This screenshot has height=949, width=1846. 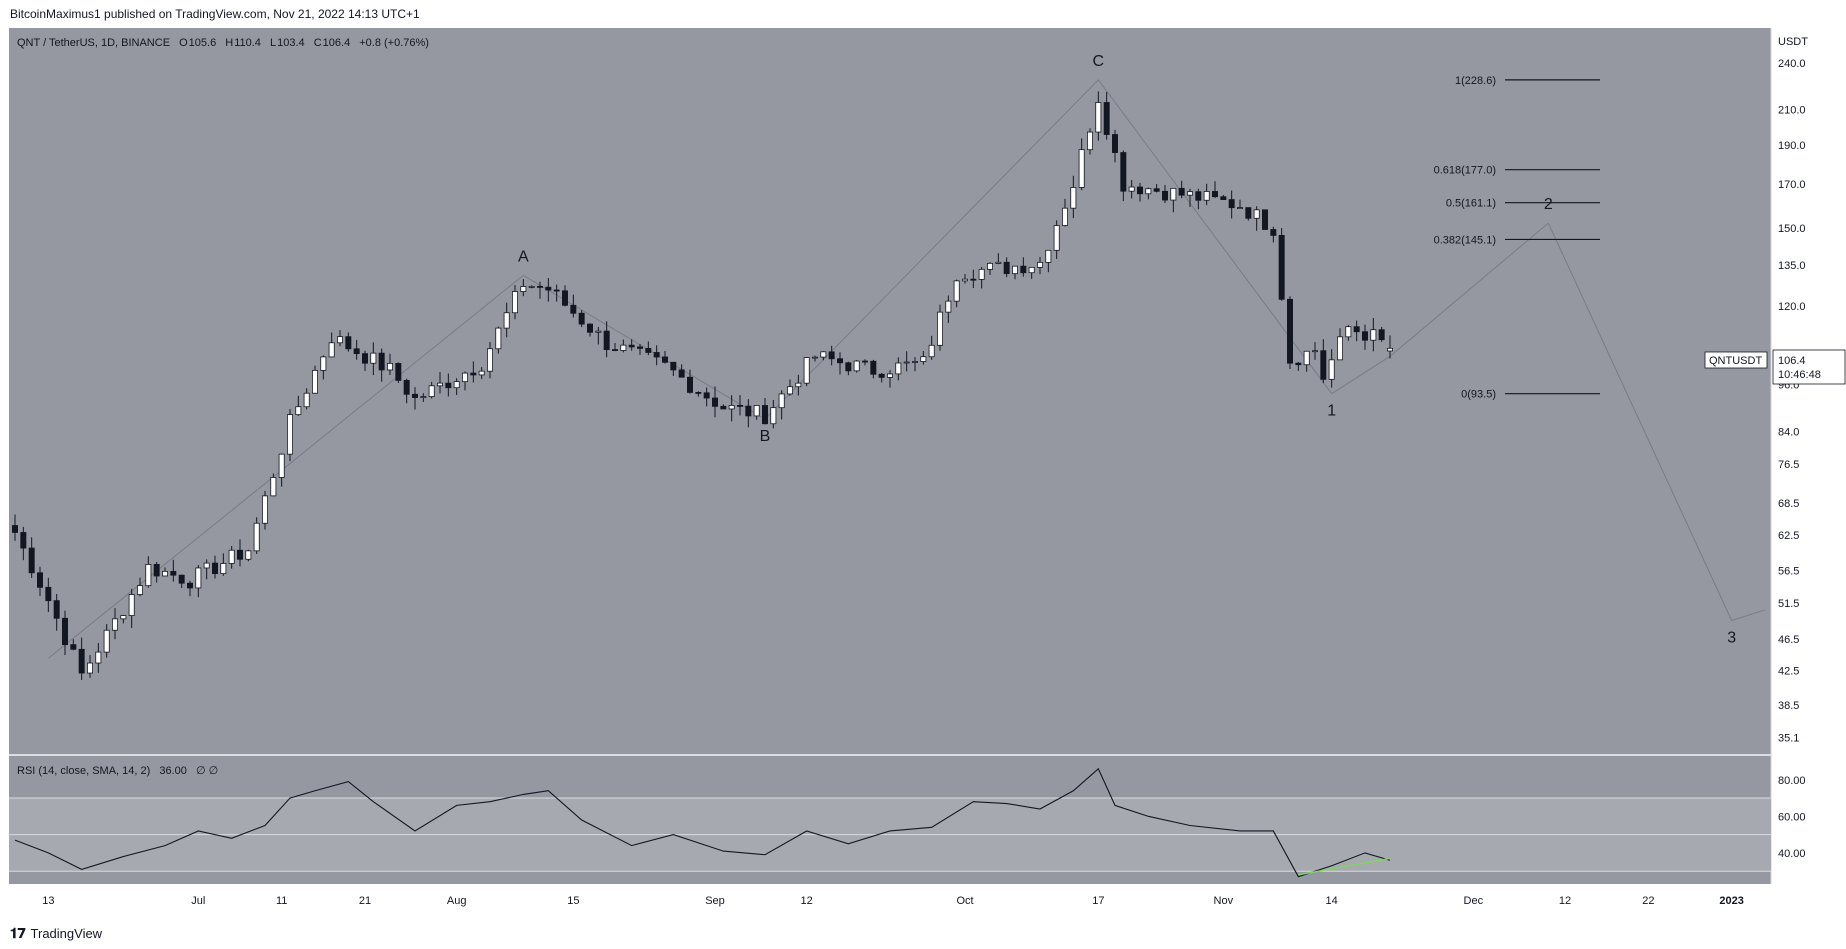 What do you see at coordinates (1809, 473) in the screenshot?
I see `price-axis` at bounding box center [1809, 473].